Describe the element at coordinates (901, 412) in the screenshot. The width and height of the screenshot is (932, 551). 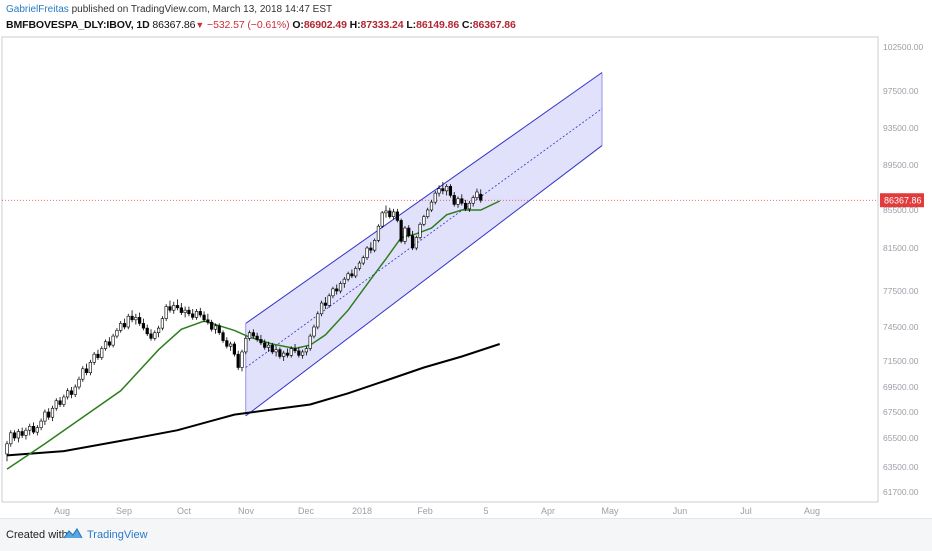
I see `y-tick-label: 67500.00` at that location.